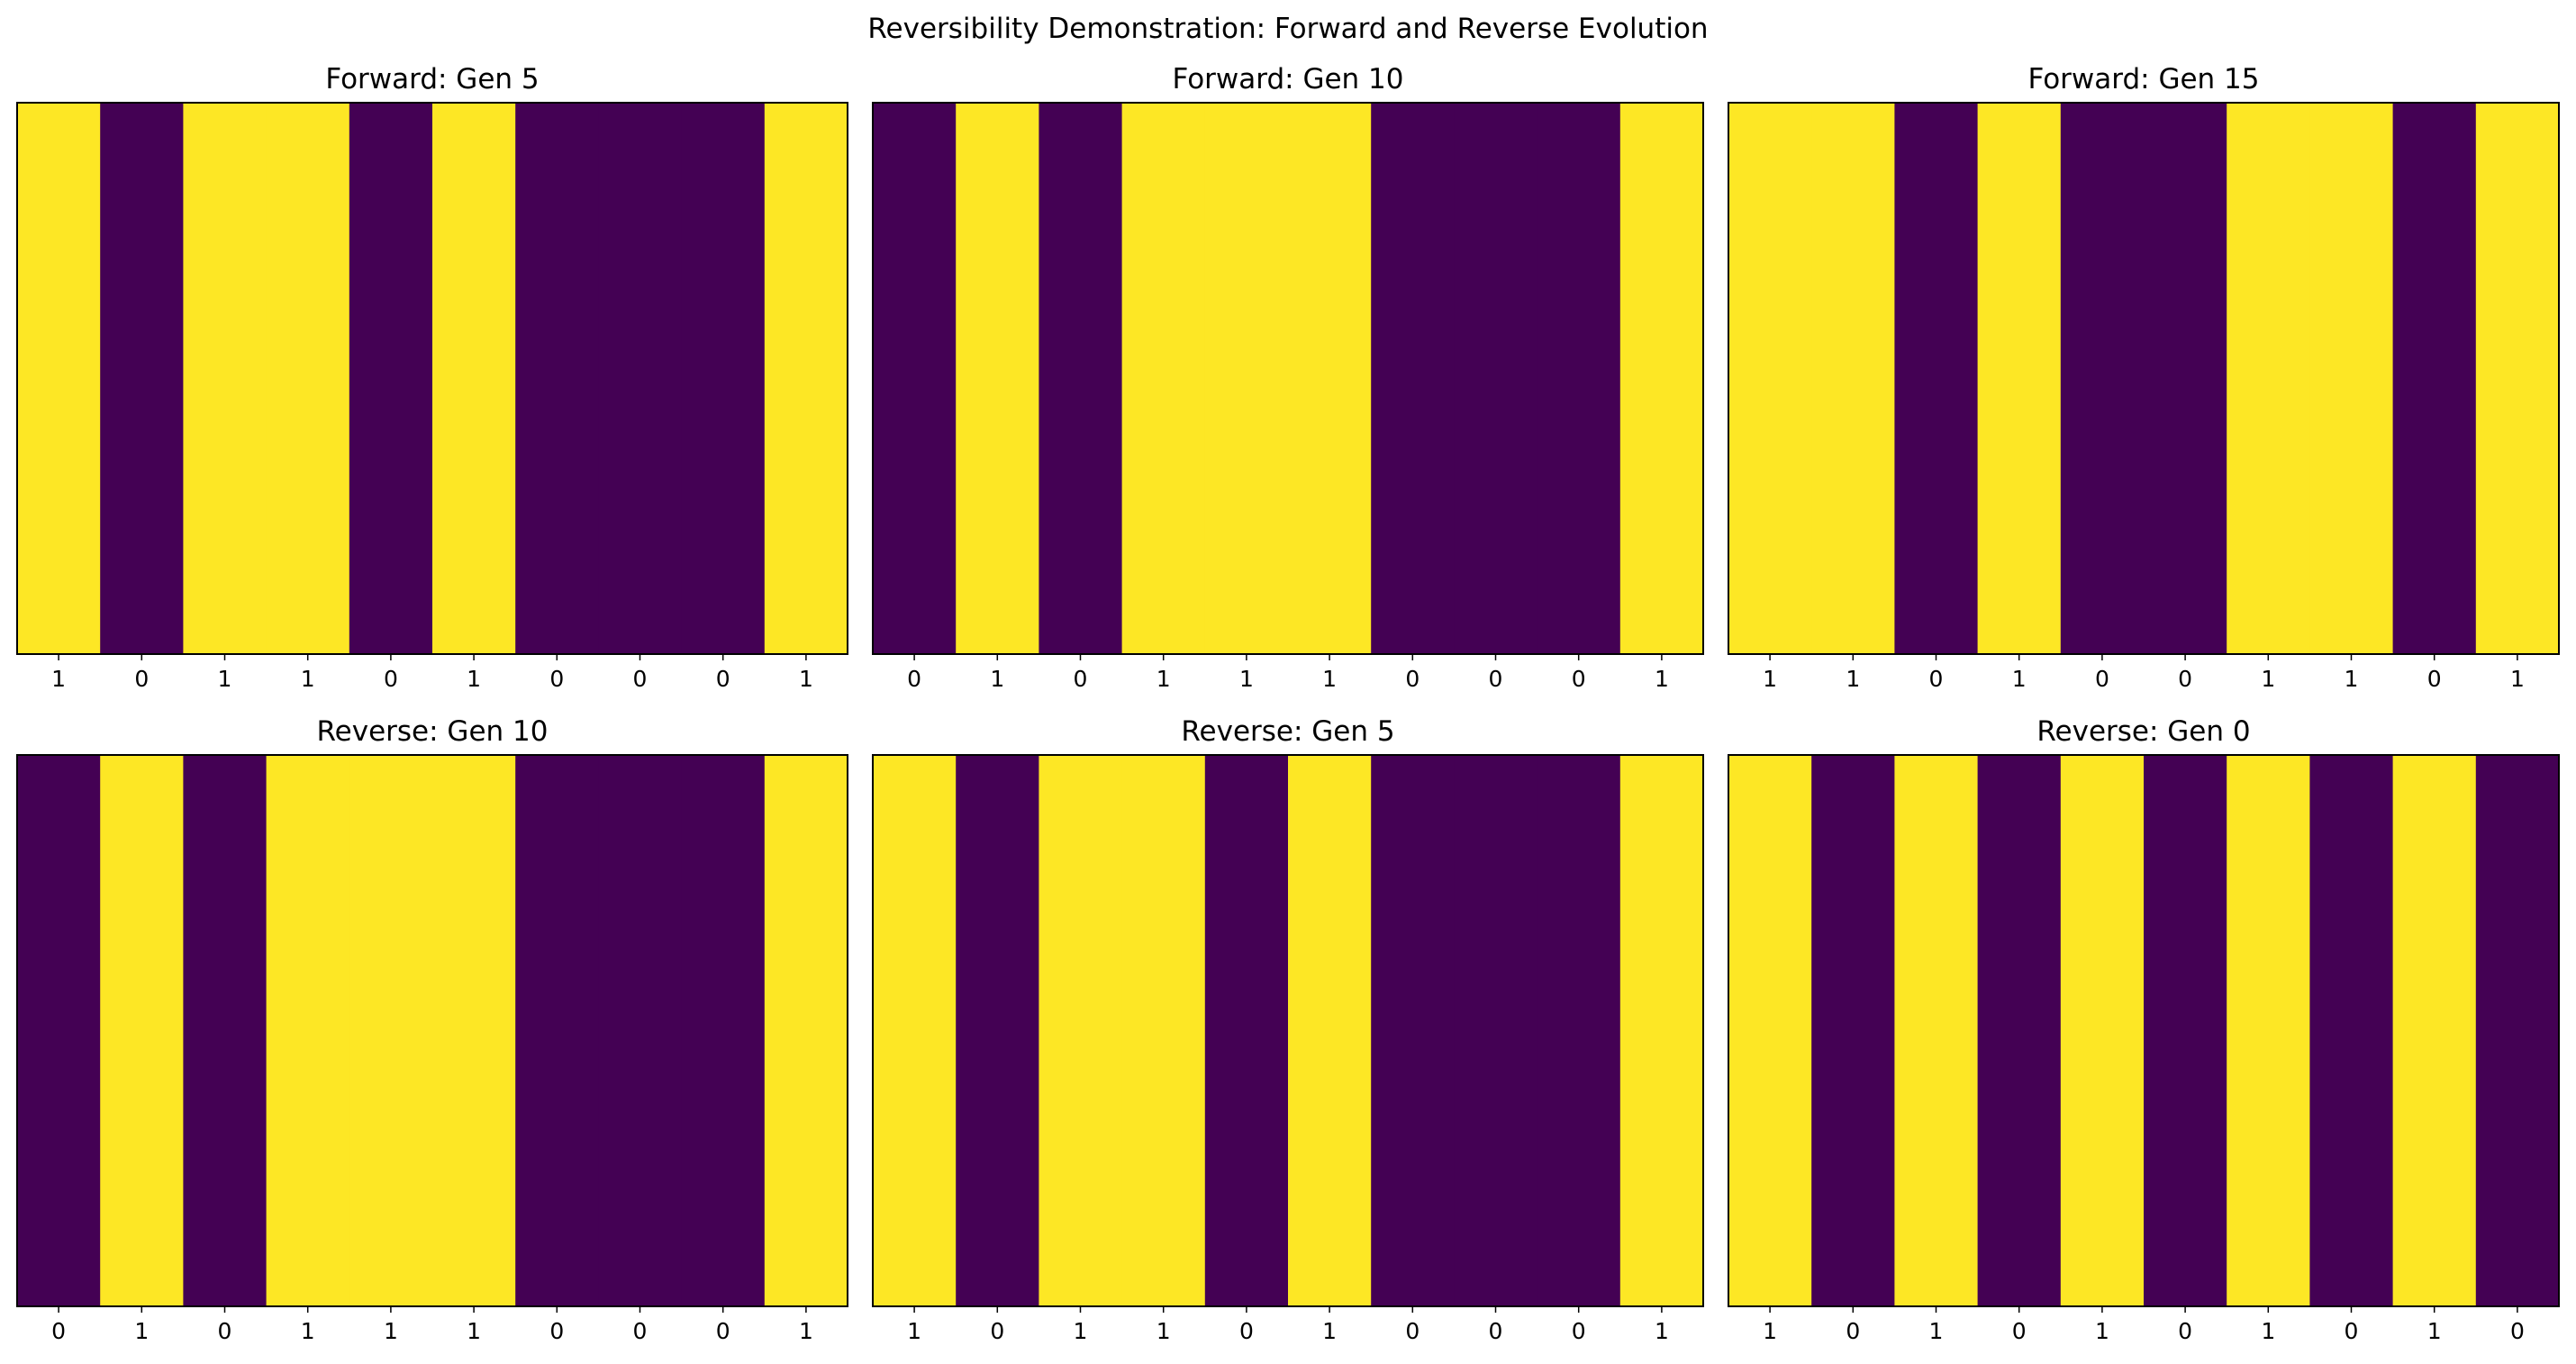 The width and height of the screenshot is (2576, 1364). Describe the element at coordinates (2143, 79) in the screenshot. I see `panel-title: Forward: Gen 15` at that location.